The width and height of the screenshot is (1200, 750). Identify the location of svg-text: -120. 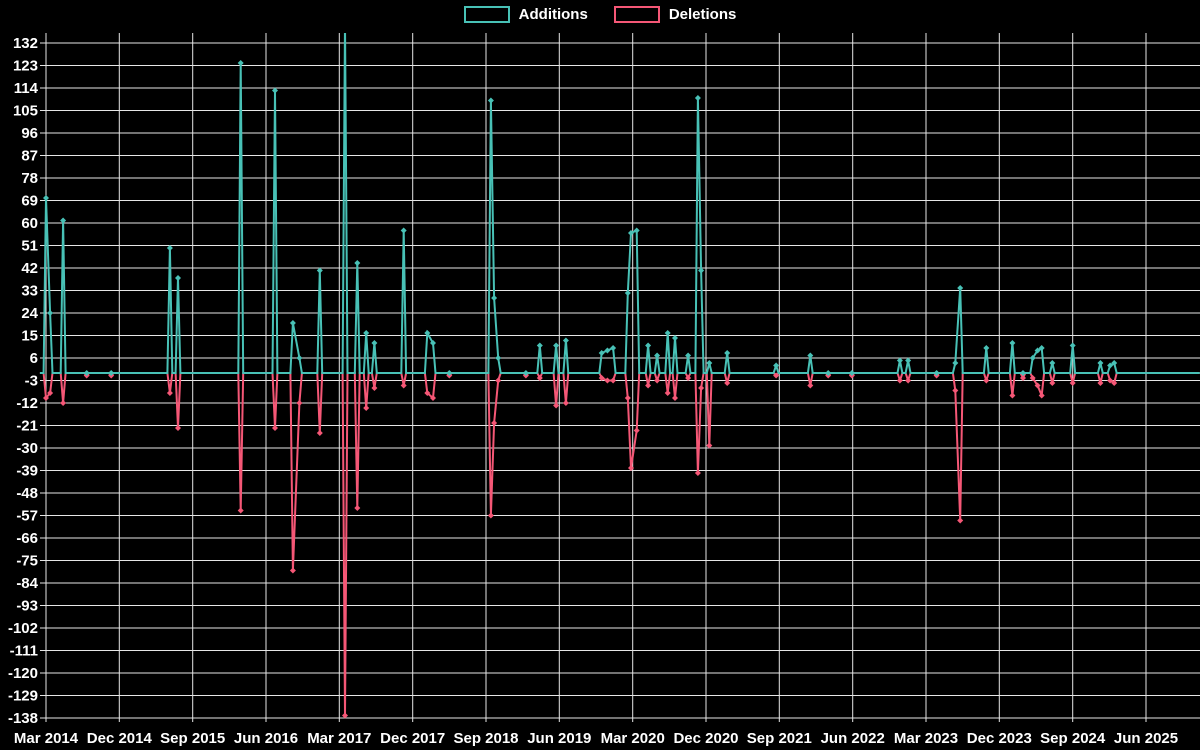
(23, 673).